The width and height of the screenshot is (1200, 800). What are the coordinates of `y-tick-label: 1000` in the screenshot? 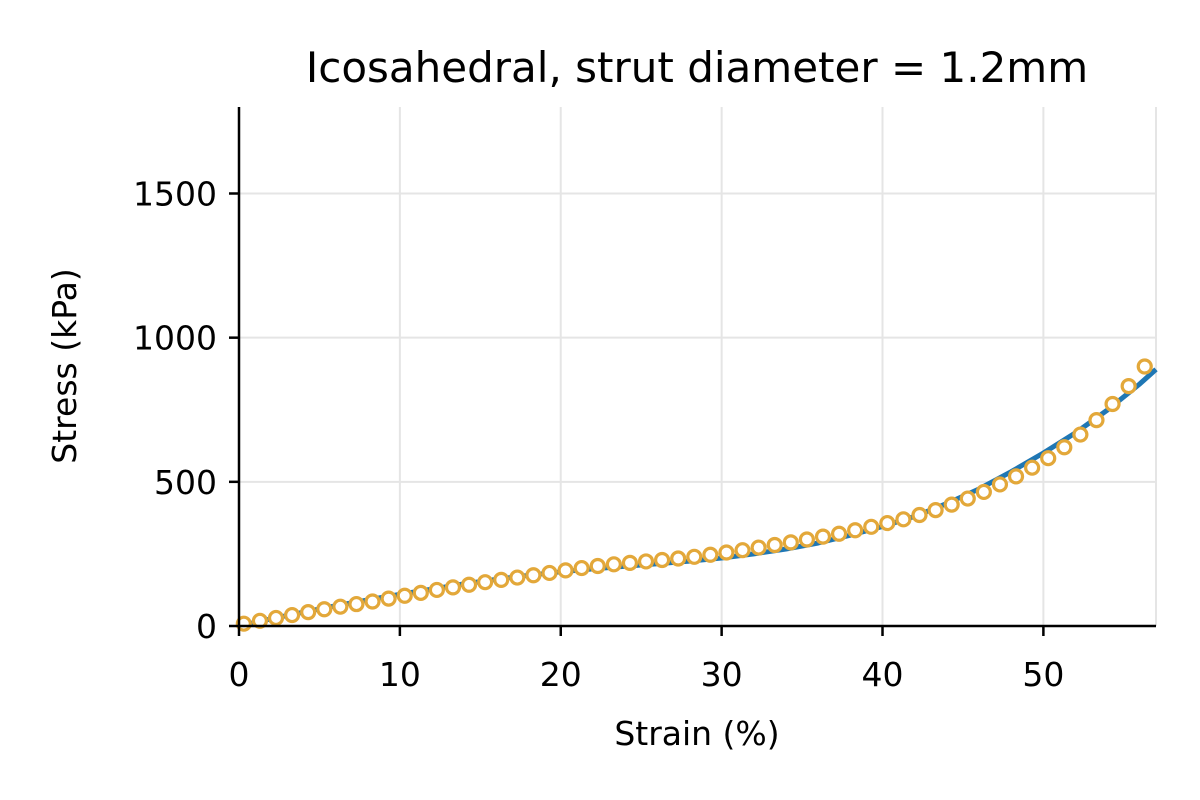 It's located at (175, 338).